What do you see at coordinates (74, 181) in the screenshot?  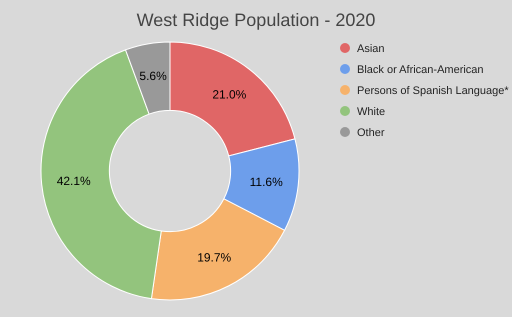 I see `data-label: 42.1%` at bounding box center [74, 181].